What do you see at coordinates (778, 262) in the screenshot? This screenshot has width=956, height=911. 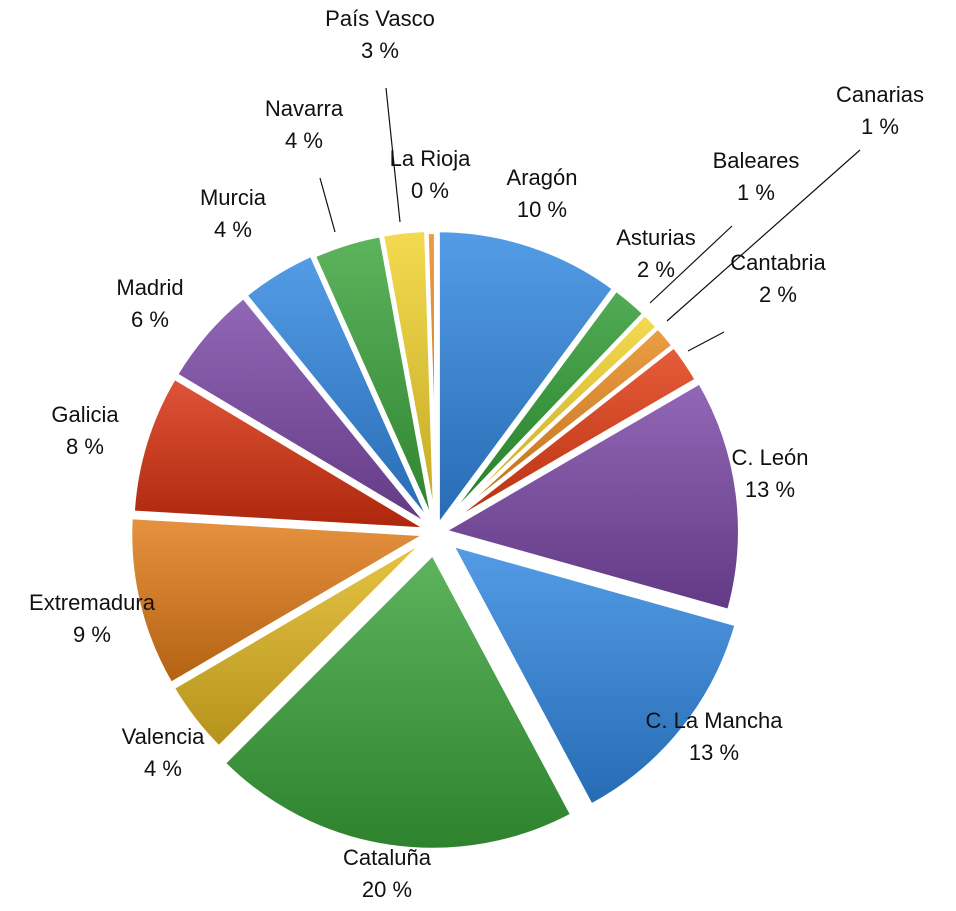 I see `slice-label-name: Cantabria` at bounding box center [778, 262].